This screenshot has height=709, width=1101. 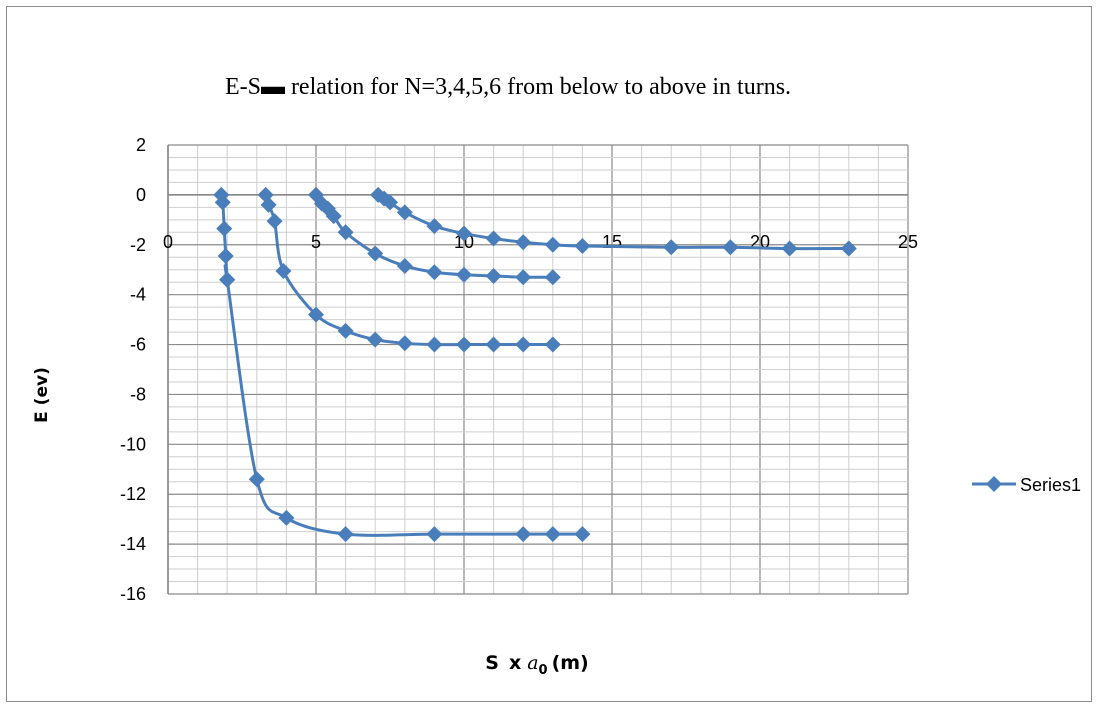 I want to click on y-tick-labels: 2 0 -2 -4 -6 -8 -10 -12 -14 -16, so click(x=133, y=369).